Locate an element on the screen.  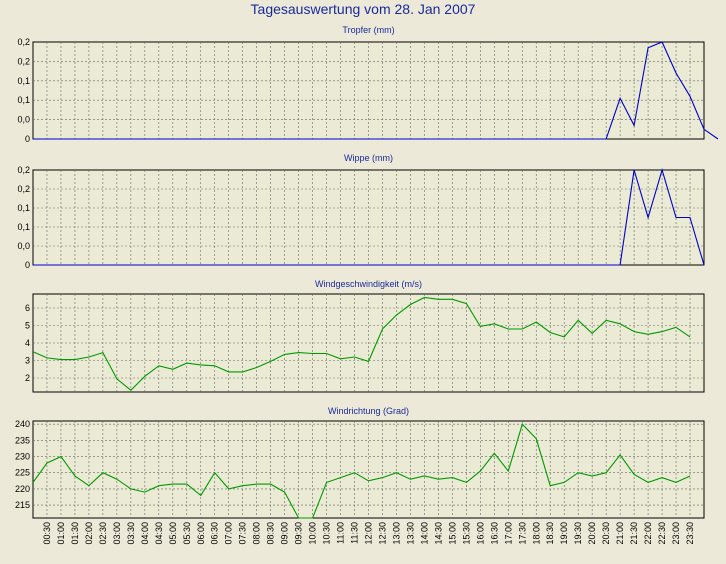
x-tick-label: 15:00 is located at coordinates (452, 533).